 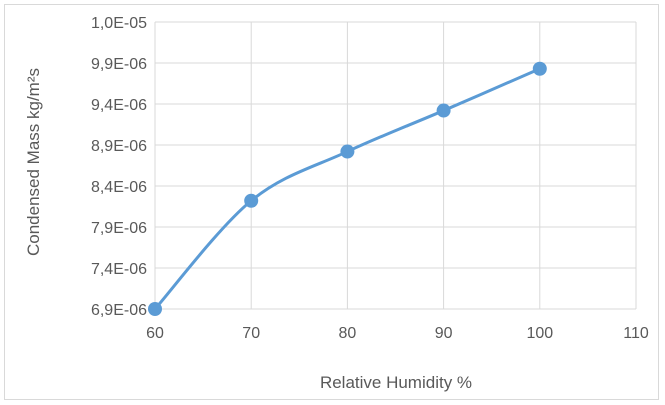 I want to click on y-tick-label: 9,9E-06, so click(x=119, y=64).